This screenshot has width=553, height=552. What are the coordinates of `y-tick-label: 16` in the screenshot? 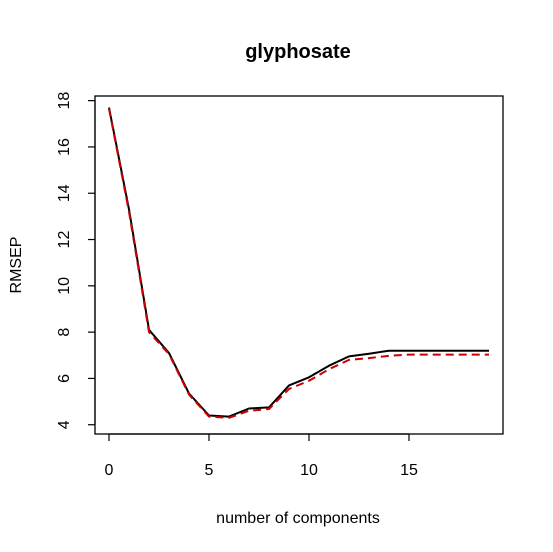 It's located at (64, 147).